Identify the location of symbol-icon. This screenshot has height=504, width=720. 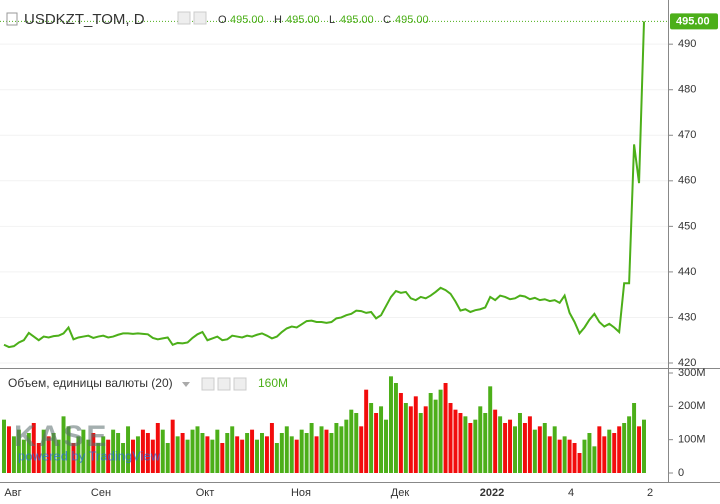
(12, 19).